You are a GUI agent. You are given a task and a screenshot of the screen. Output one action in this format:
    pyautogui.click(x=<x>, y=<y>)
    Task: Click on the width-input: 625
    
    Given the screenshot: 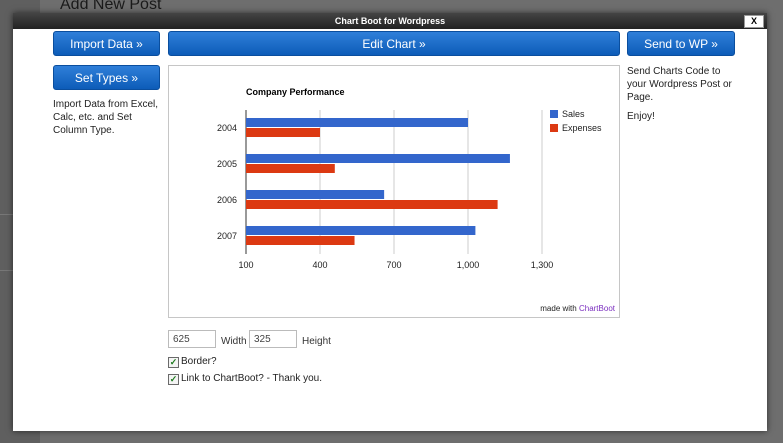 What is the action you would take?
    pyautogui.click(x=192, y=339)
    